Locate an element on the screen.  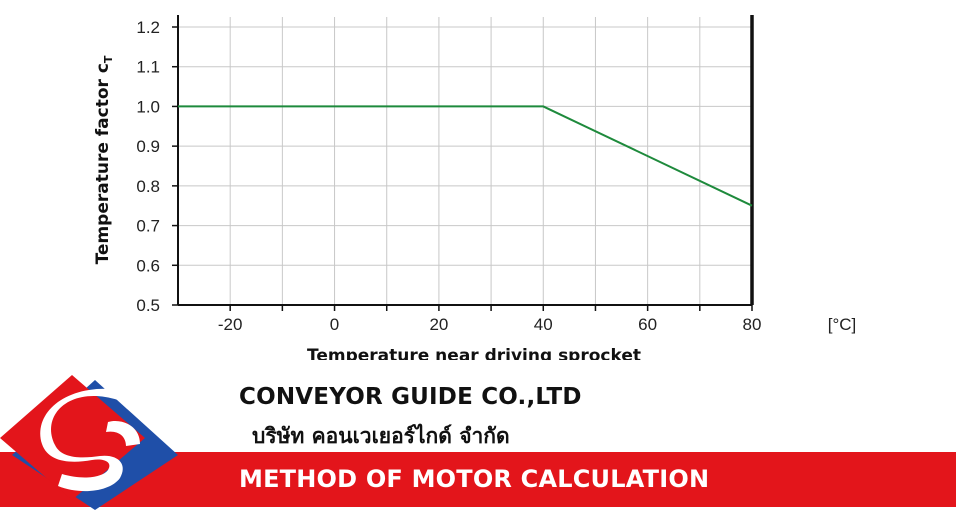
y-tick-label: 1.1 is located at coordinates (148, 67).